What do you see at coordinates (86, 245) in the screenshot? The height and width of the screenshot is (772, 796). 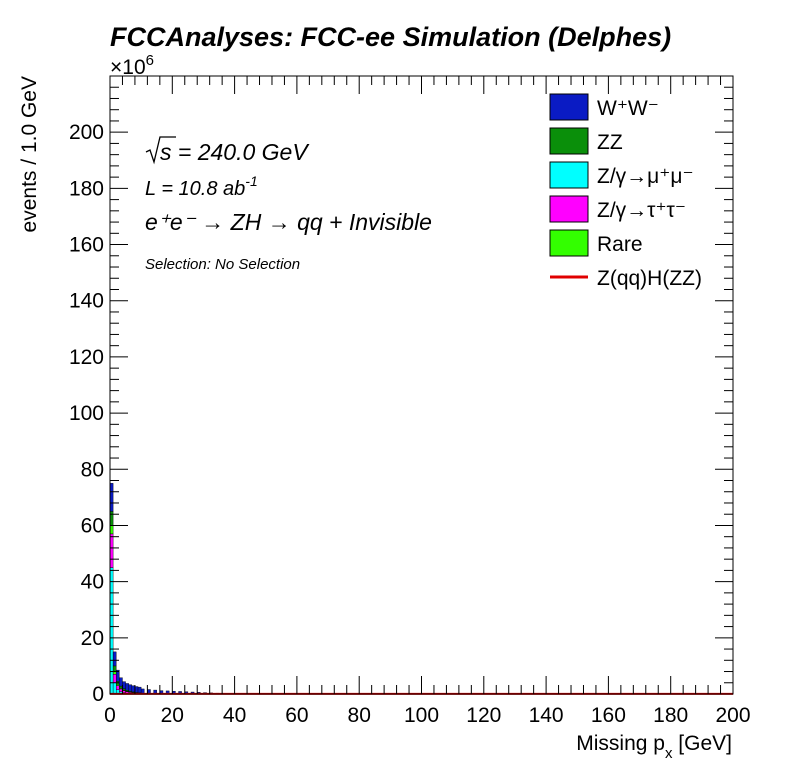 I see `y-tick-label: 160` at bounding box center [86, 245].